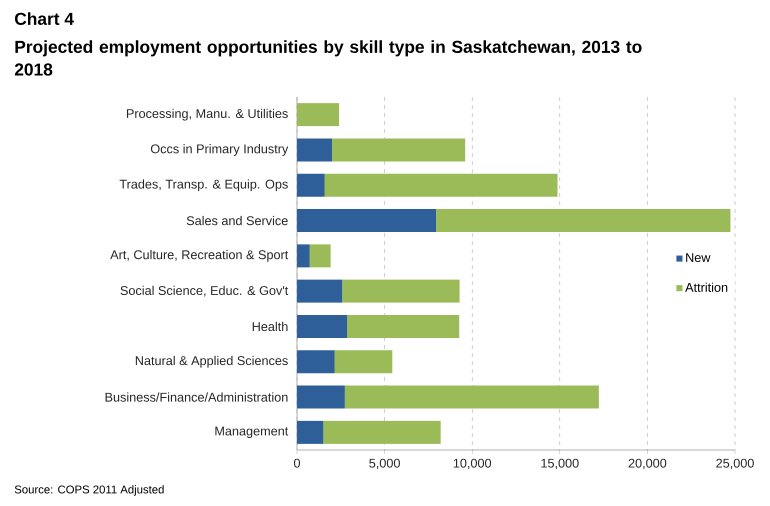 The height and width of the screenshot is (506, 770). What do you see at coordinates (207, 114) in the screenshot?
I see `y-tick-label: Processing, Manu. & Utilities` at bounding box center [207, 114].